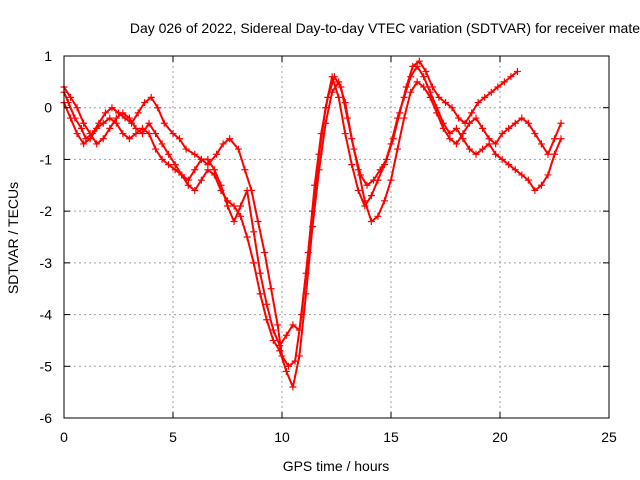 This screenshot has width=640, height=480. What do you see at coordinates (13, 238) in the screenshot?
I see `y-axis-label: SDTVAR / TECUs` at bounding box center [13, 238].